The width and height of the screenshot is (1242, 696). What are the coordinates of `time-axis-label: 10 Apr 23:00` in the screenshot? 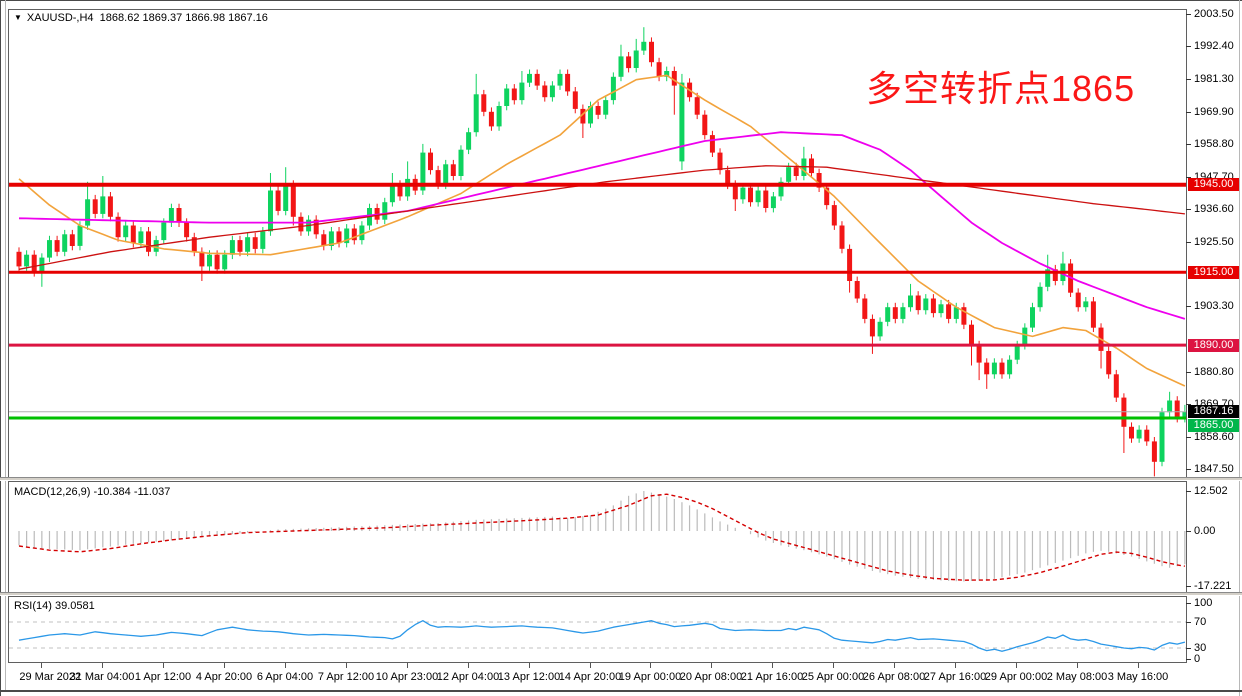 It's located at (407, 677).